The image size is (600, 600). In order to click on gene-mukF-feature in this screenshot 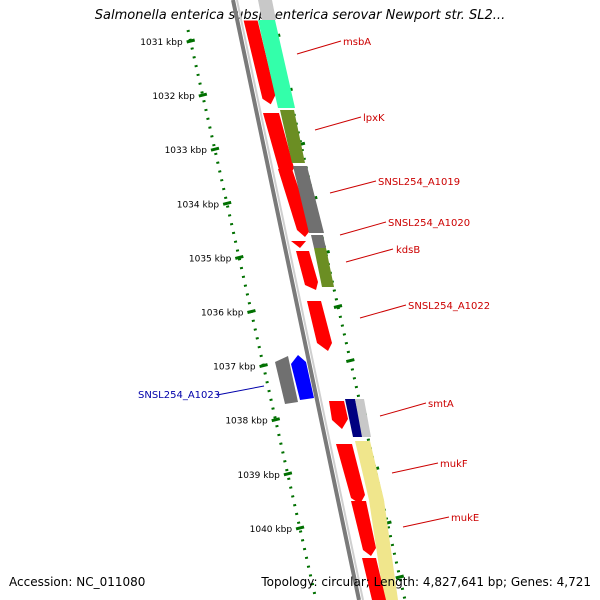, I will do `click(369, 470)`.